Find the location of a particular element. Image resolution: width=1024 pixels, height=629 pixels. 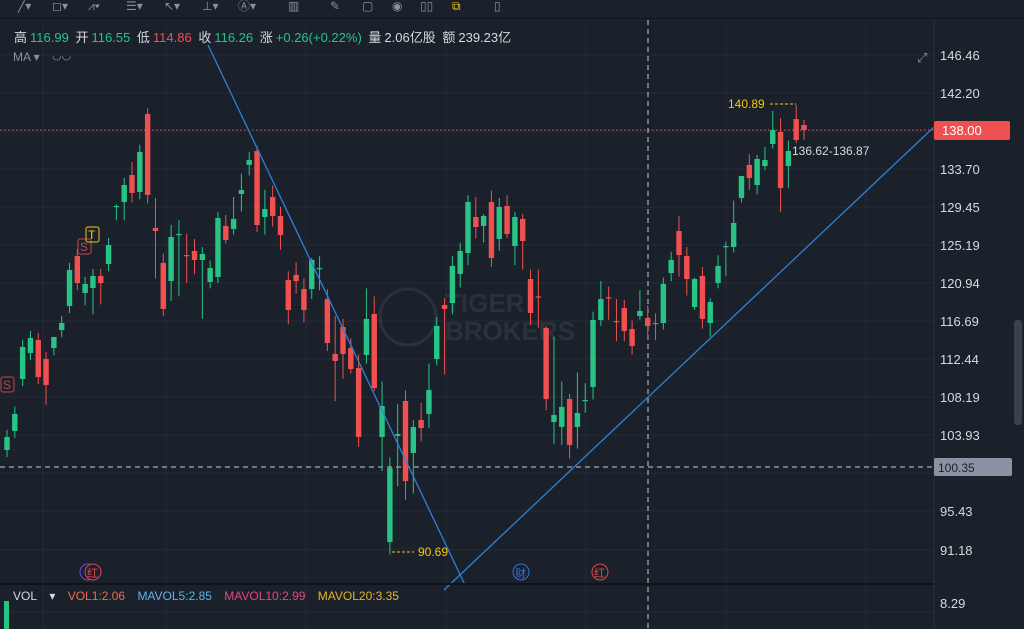

hide-indicator-icon: ◡◡ is located at coordinates (62, 56).